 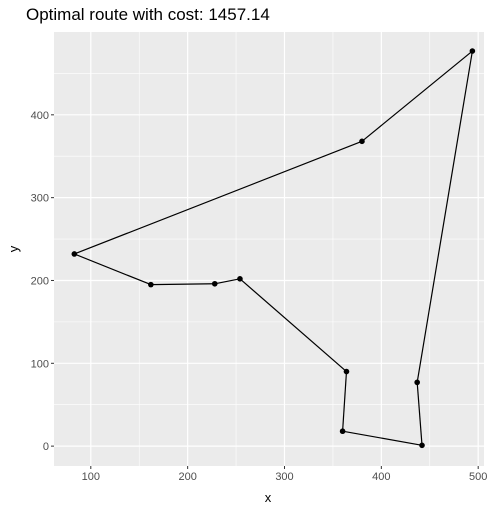 I want to click on x-tick-label: 100, so click(x=91, y=477).